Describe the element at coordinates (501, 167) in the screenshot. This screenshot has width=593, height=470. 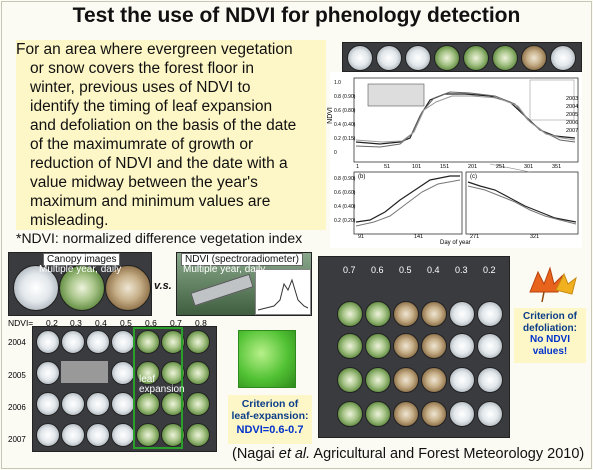
I see `chart-xtick: 251` at that location.